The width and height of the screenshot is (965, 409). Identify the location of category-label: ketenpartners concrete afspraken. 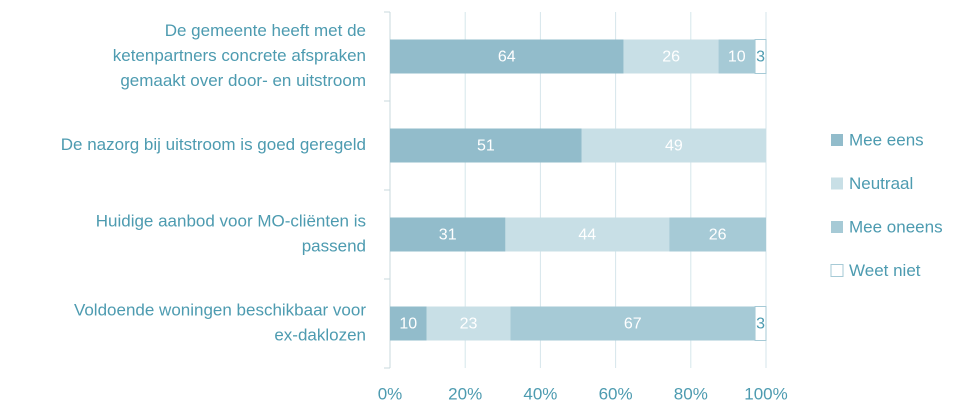
(239, 55).